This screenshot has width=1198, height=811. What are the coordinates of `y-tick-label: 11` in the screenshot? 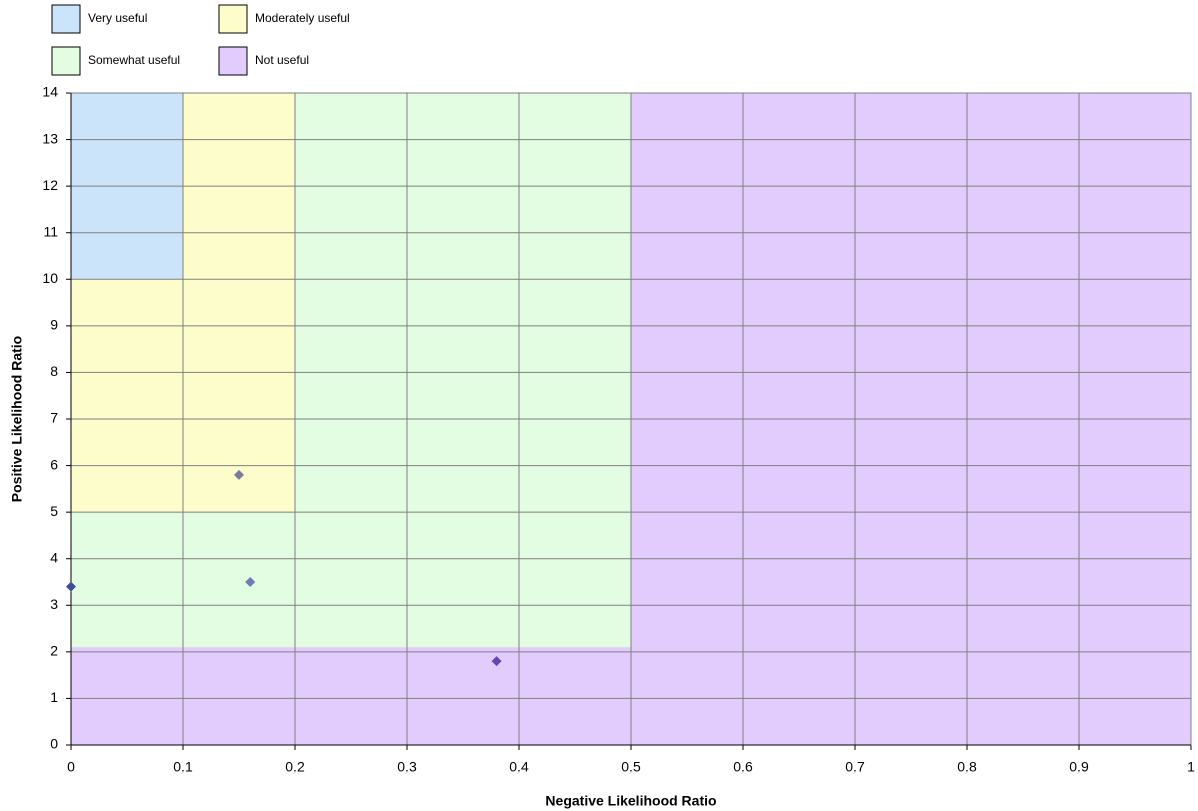 It's located at (50, 231).